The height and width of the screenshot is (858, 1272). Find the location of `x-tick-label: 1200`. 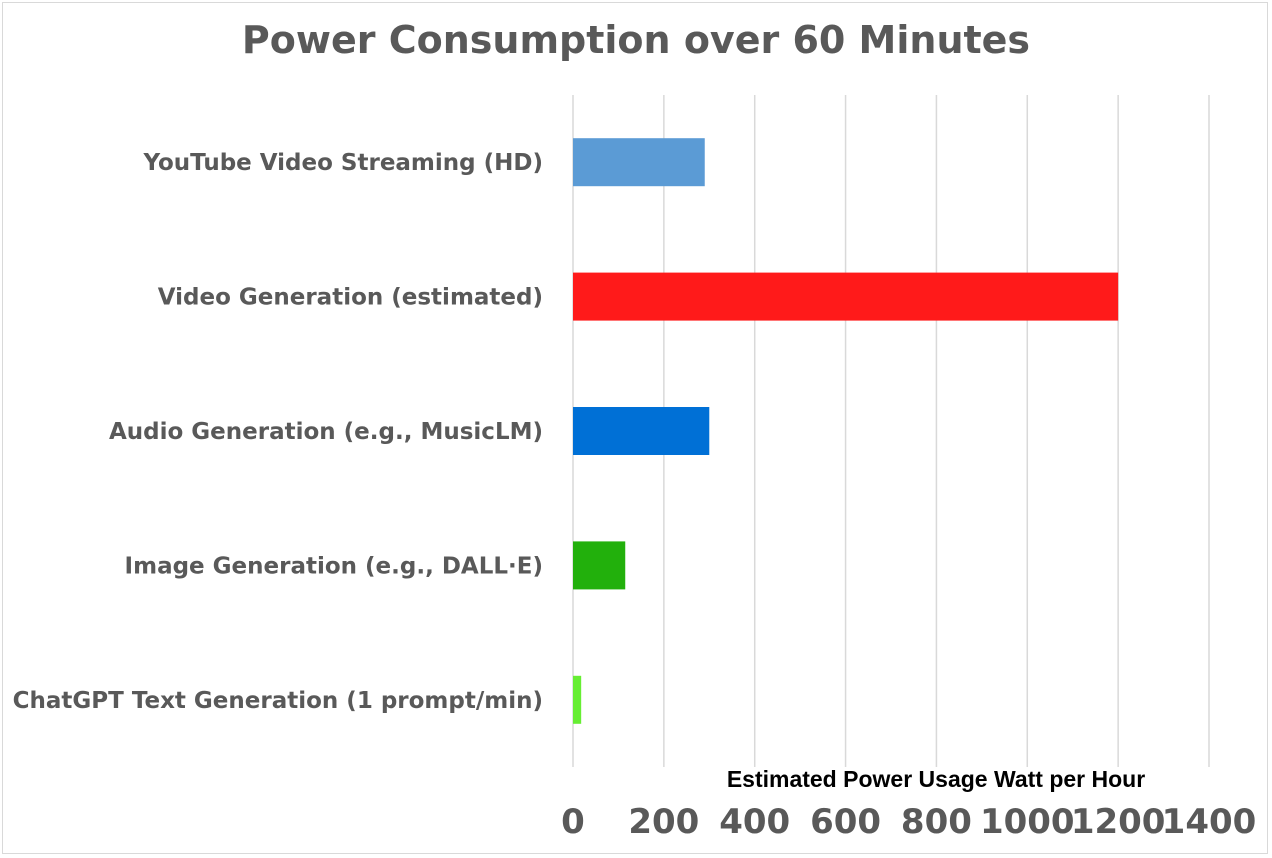

x-tick-label: 1200 is located at coordinates (1118, 822).